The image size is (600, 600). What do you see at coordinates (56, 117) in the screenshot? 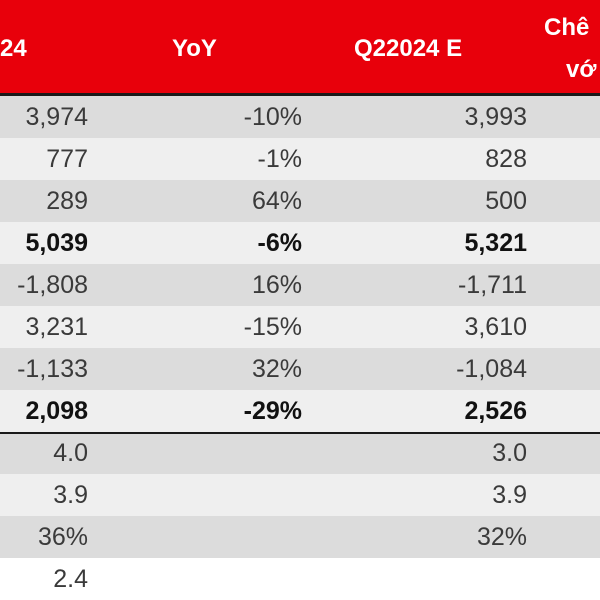
I see `cell-value: 3,974` at bounding box center [56, 117].